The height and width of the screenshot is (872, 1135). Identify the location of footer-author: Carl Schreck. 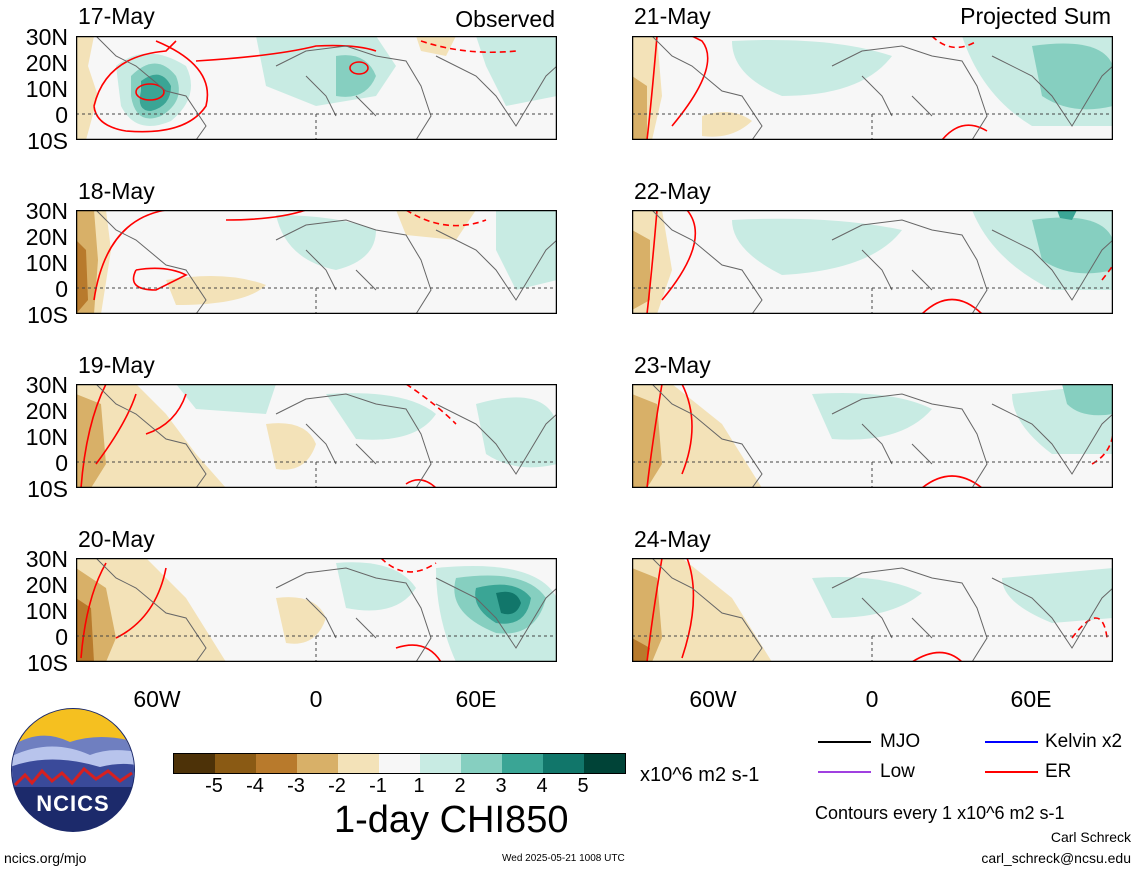
(1090, 837).